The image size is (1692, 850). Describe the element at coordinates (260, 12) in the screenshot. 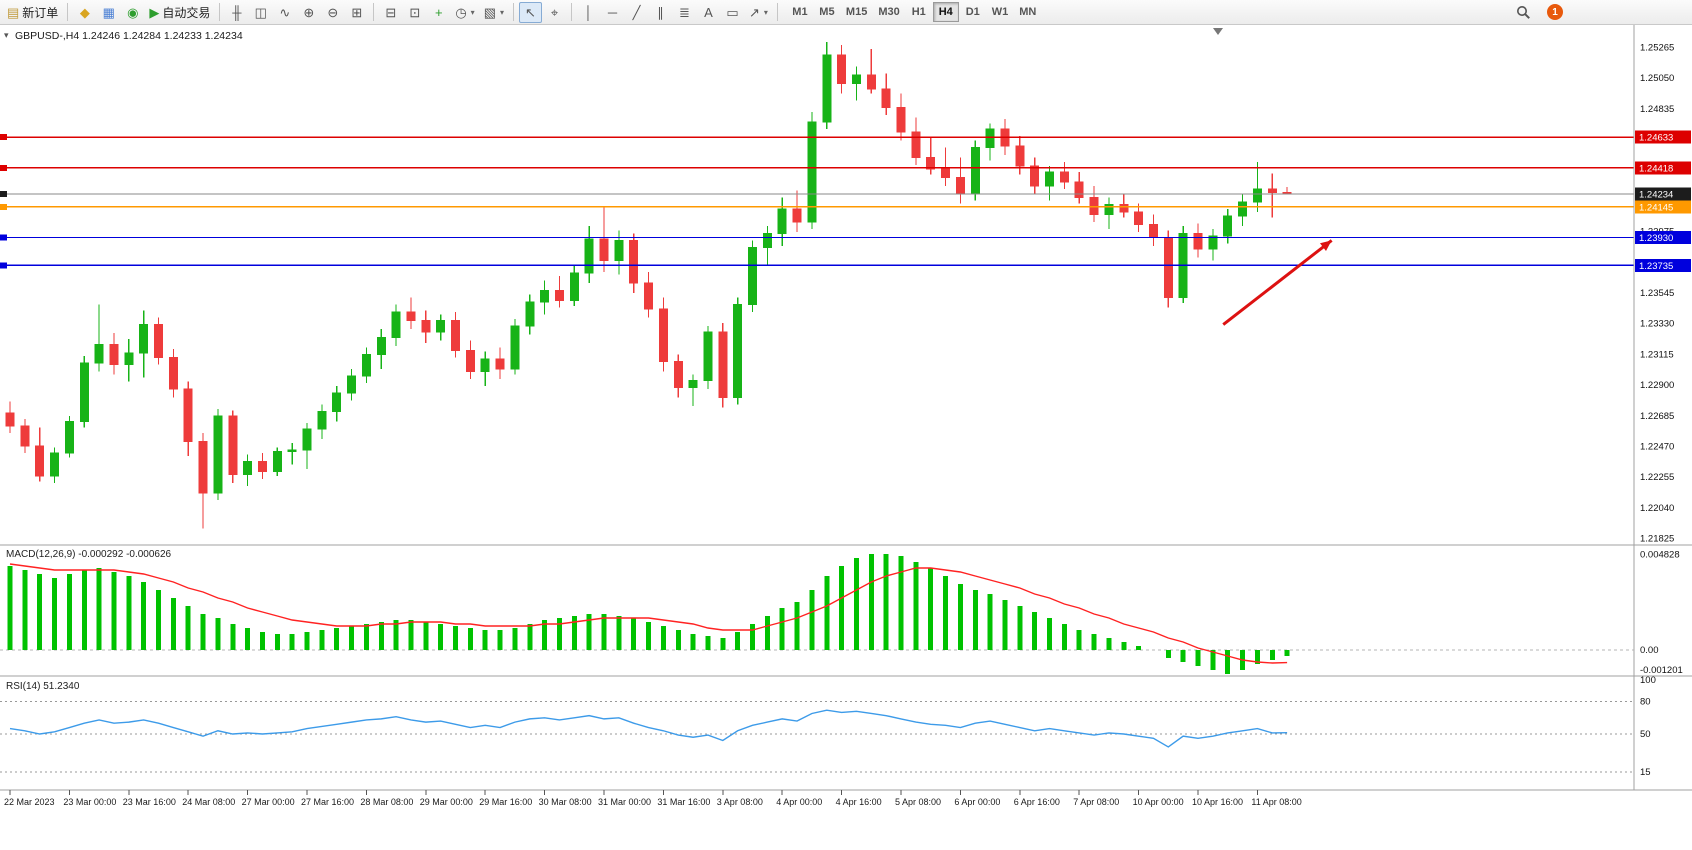

I see `candlestick-chart-button: ◫` at that location.